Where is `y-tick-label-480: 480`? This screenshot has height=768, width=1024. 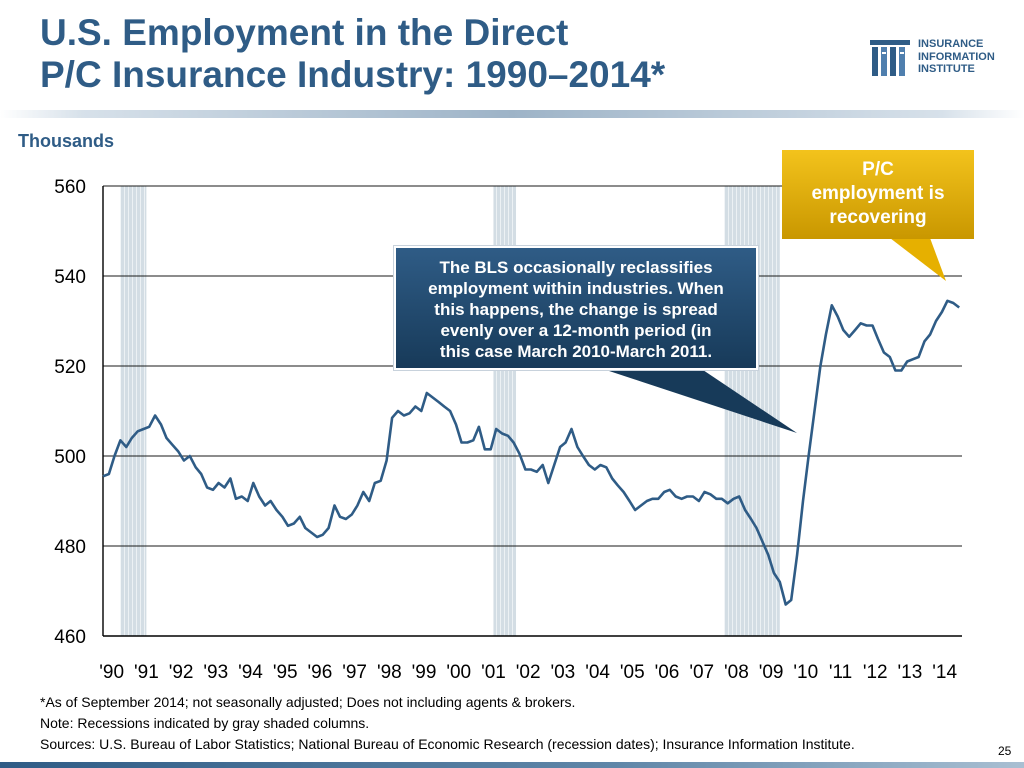
y-tick-label-480: 480 is located at coordinates (70, 547).